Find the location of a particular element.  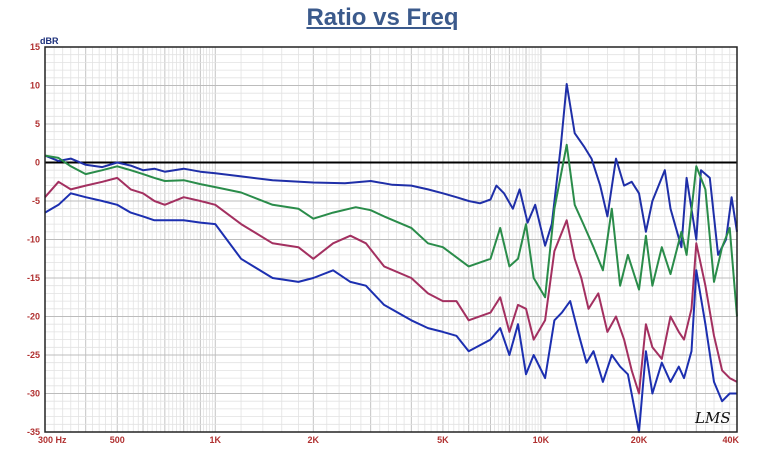

y-axis-label: dBR is located at coordinates (49, 41).